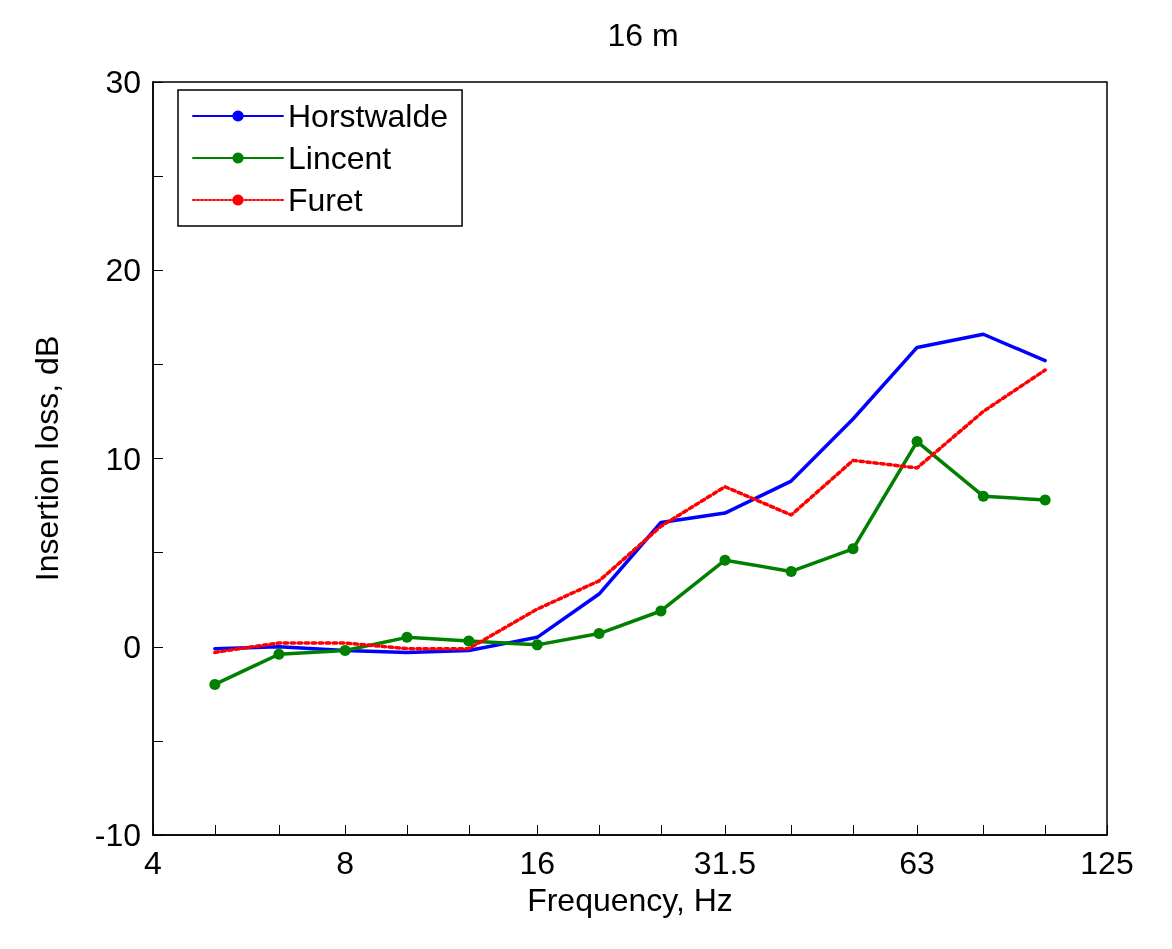 The image size is (1172, 949). Describe the element at coordinates (153, 863) in the screenshot. I see `x-tick-label: 4` at that location.